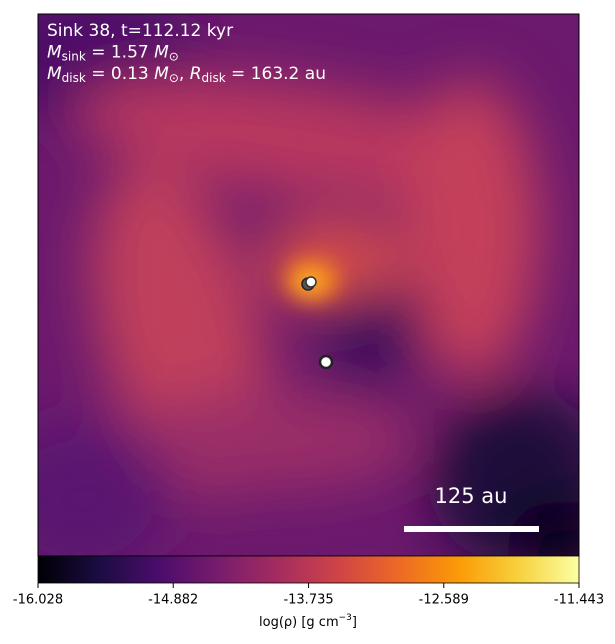 The height and width of the screenshot is (644, 615). I want to click on annotation: Mdisk = 0.13 M⊙, Rdisk = 163.2 au, so click(186, 74).